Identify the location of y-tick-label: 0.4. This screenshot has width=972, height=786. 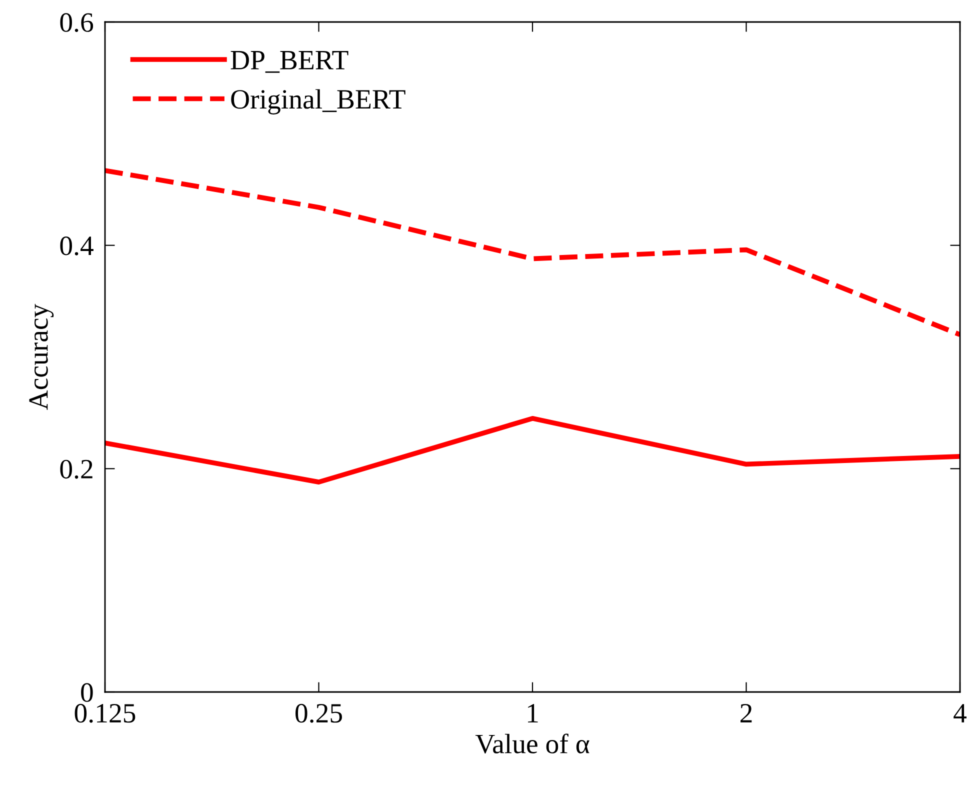
(77, 246).